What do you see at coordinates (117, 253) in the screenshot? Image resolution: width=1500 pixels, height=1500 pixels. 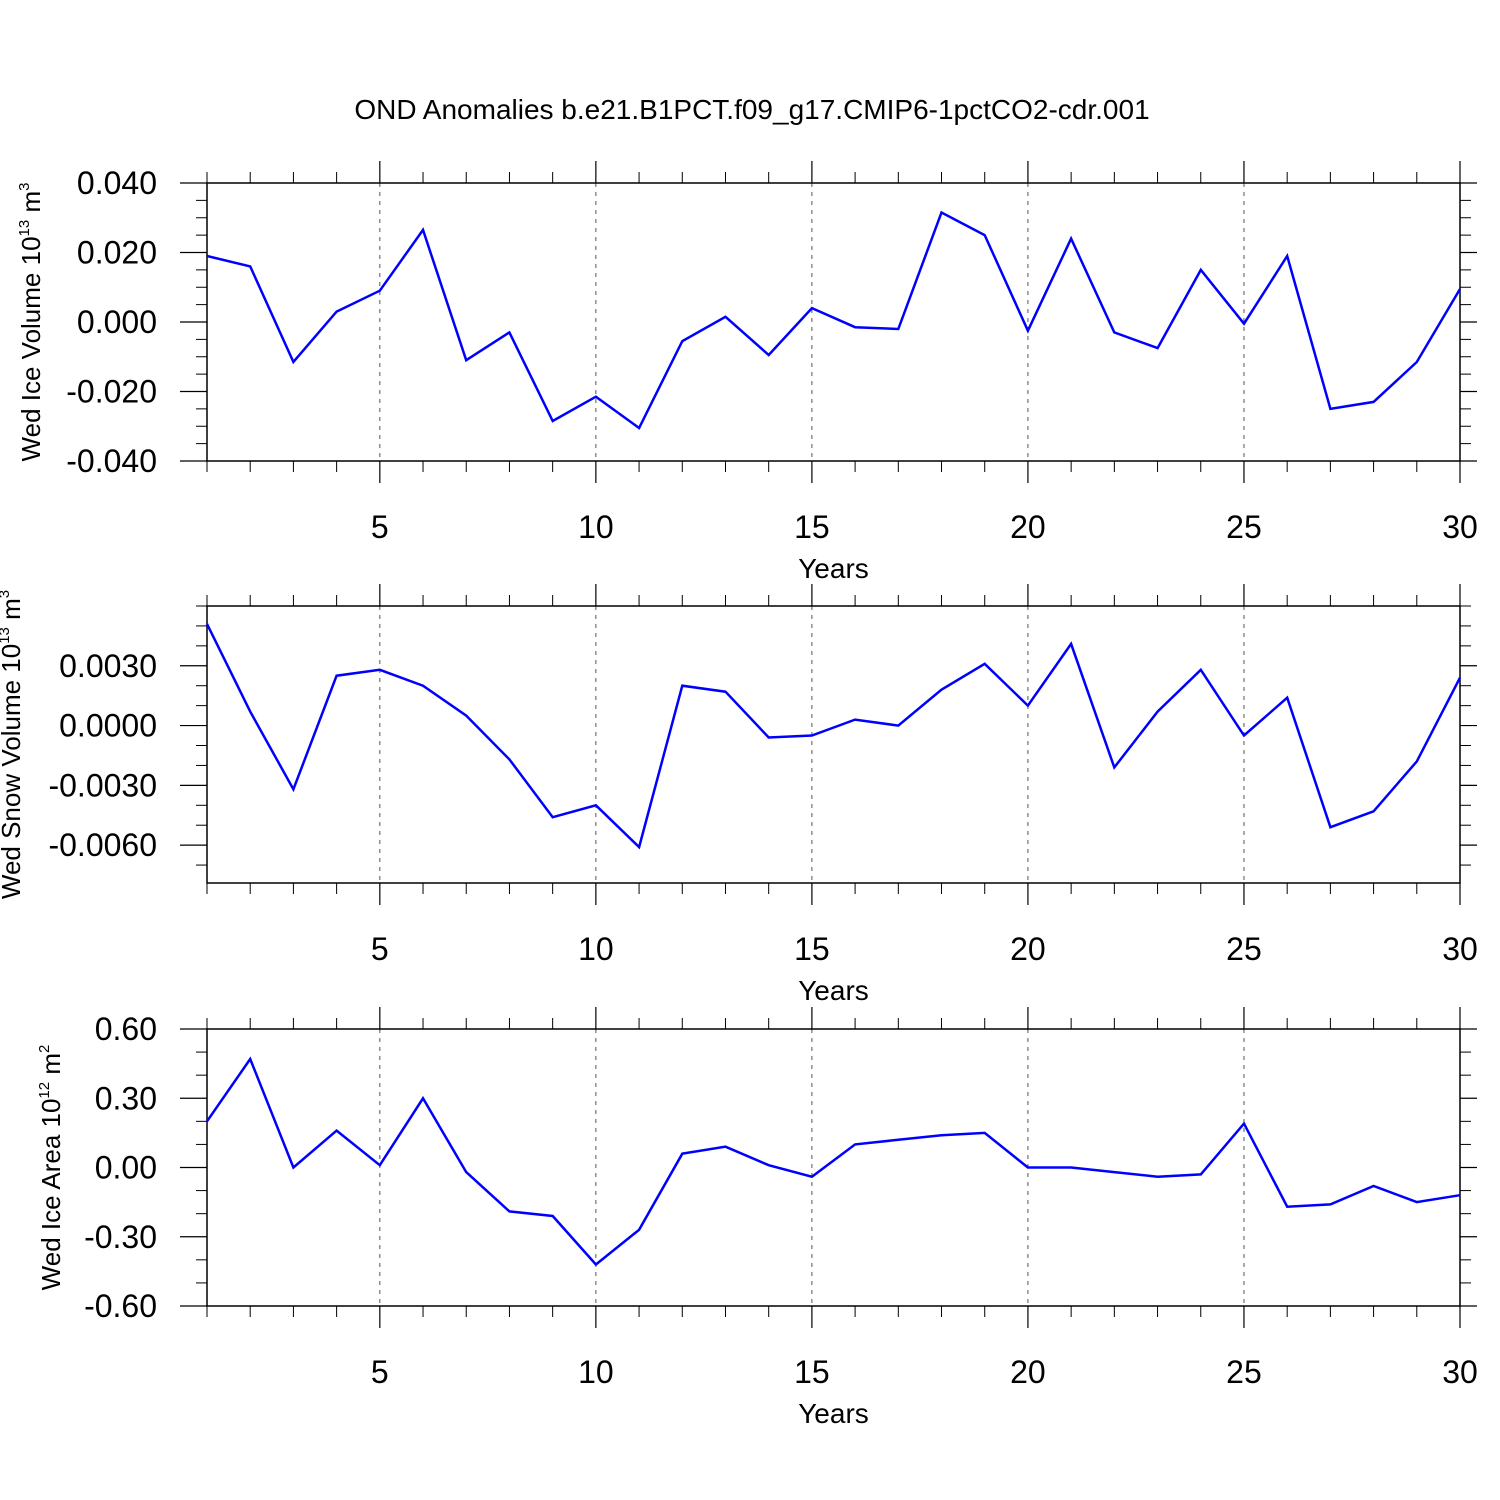 I see `y-tick-label-0.020: 0.020` at bounding box center [117, 253].